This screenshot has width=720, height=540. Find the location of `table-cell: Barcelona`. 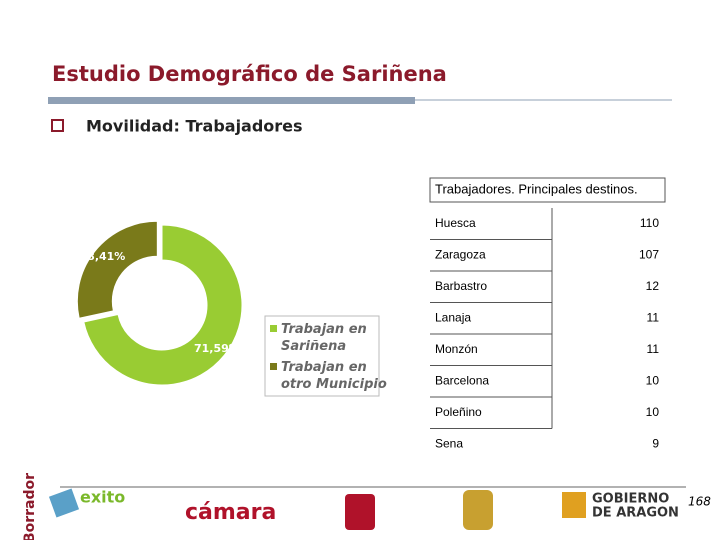

table-cell: Barcelona is located at coordinates (462, 380).